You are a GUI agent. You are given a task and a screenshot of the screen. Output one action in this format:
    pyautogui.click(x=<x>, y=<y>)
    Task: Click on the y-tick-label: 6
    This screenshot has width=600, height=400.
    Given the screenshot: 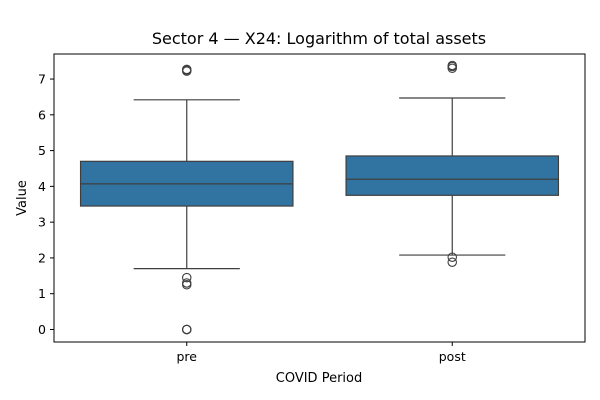 What is the action you would take?
    pyautogui.click(x=42, y=114)
    